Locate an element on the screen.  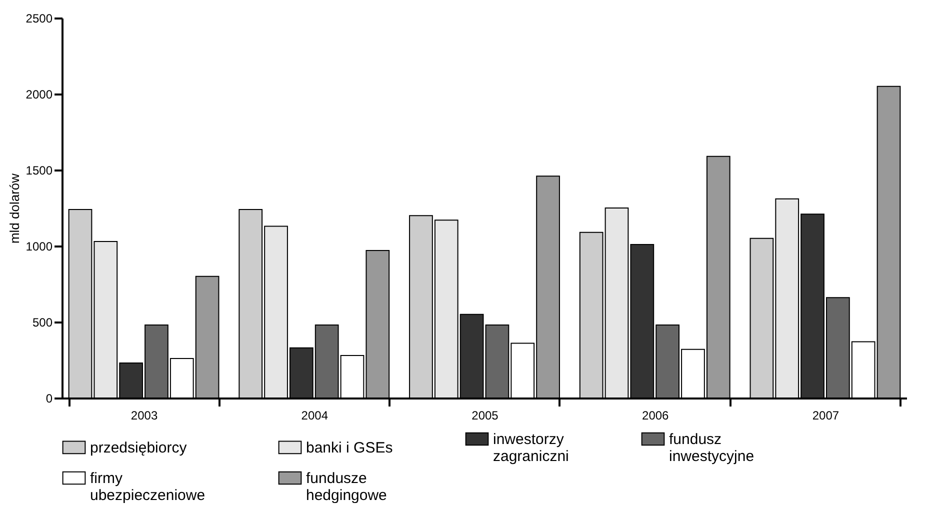
y-tick-label: 1500 is located at coordinates (39, 171).